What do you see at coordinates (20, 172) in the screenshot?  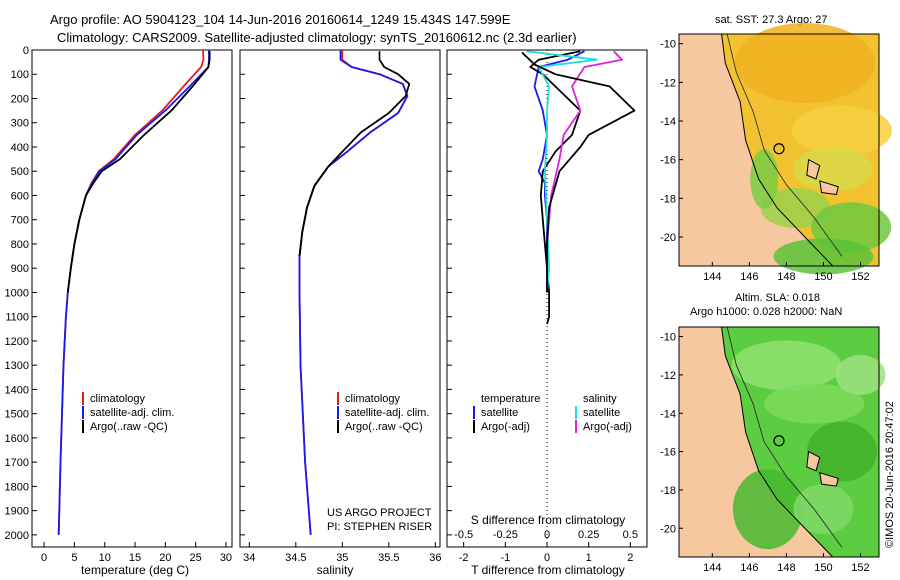 I see `y-tick-label: 500` at bounding box center [20, 172].